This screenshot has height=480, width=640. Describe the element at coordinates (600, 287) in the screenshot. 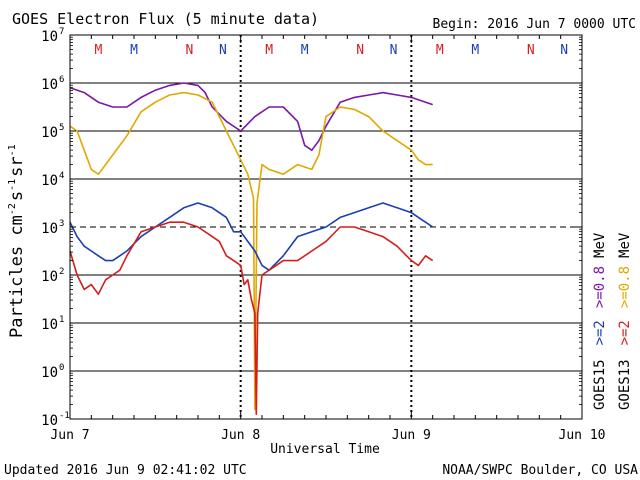

I see `legend-goes15-purple: >=0.8` at that location.